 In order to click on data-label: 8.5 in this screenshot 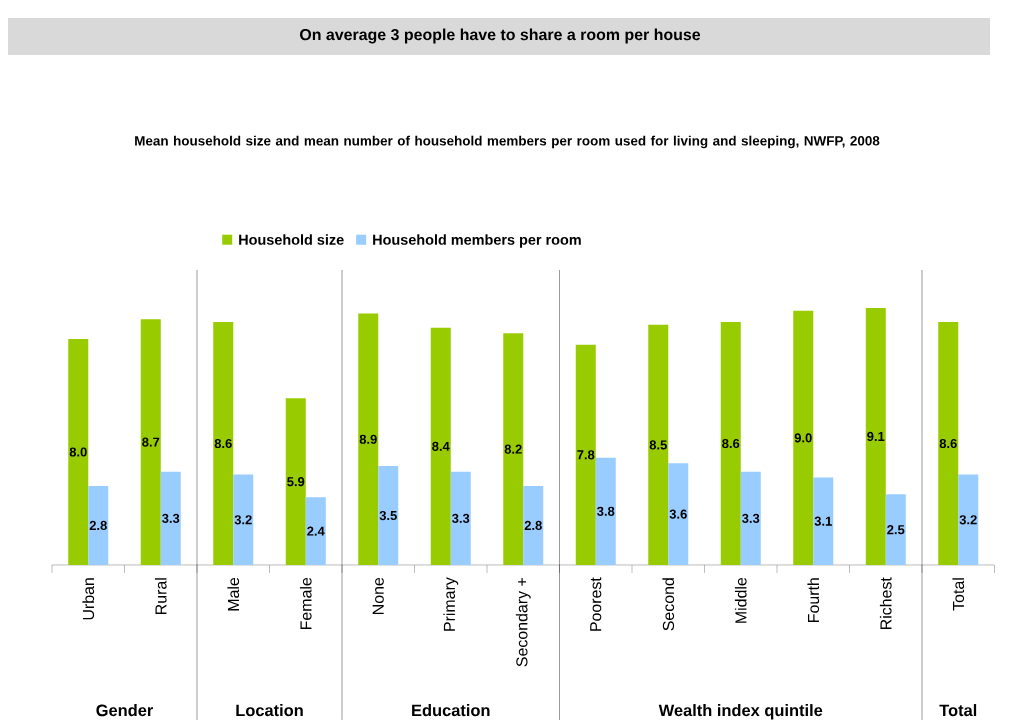, I will do `click(658, 445)`.